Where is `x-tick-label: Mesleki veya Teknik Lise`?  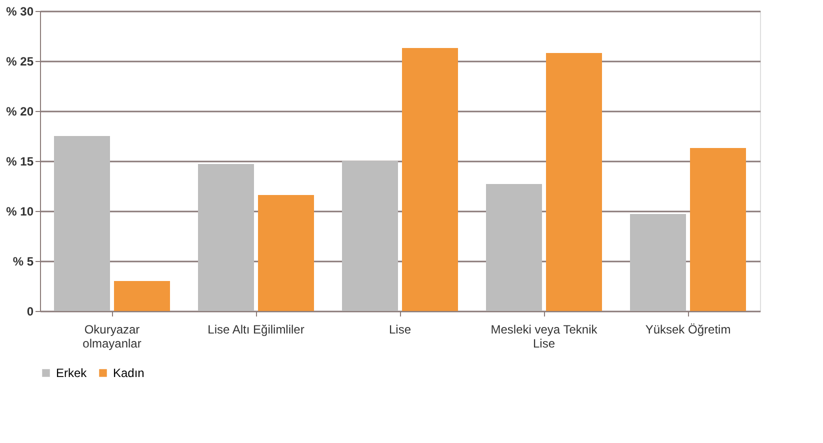
x-tick-label: Mesleki veya Teknik Lise is located at coordinates (544, 336).